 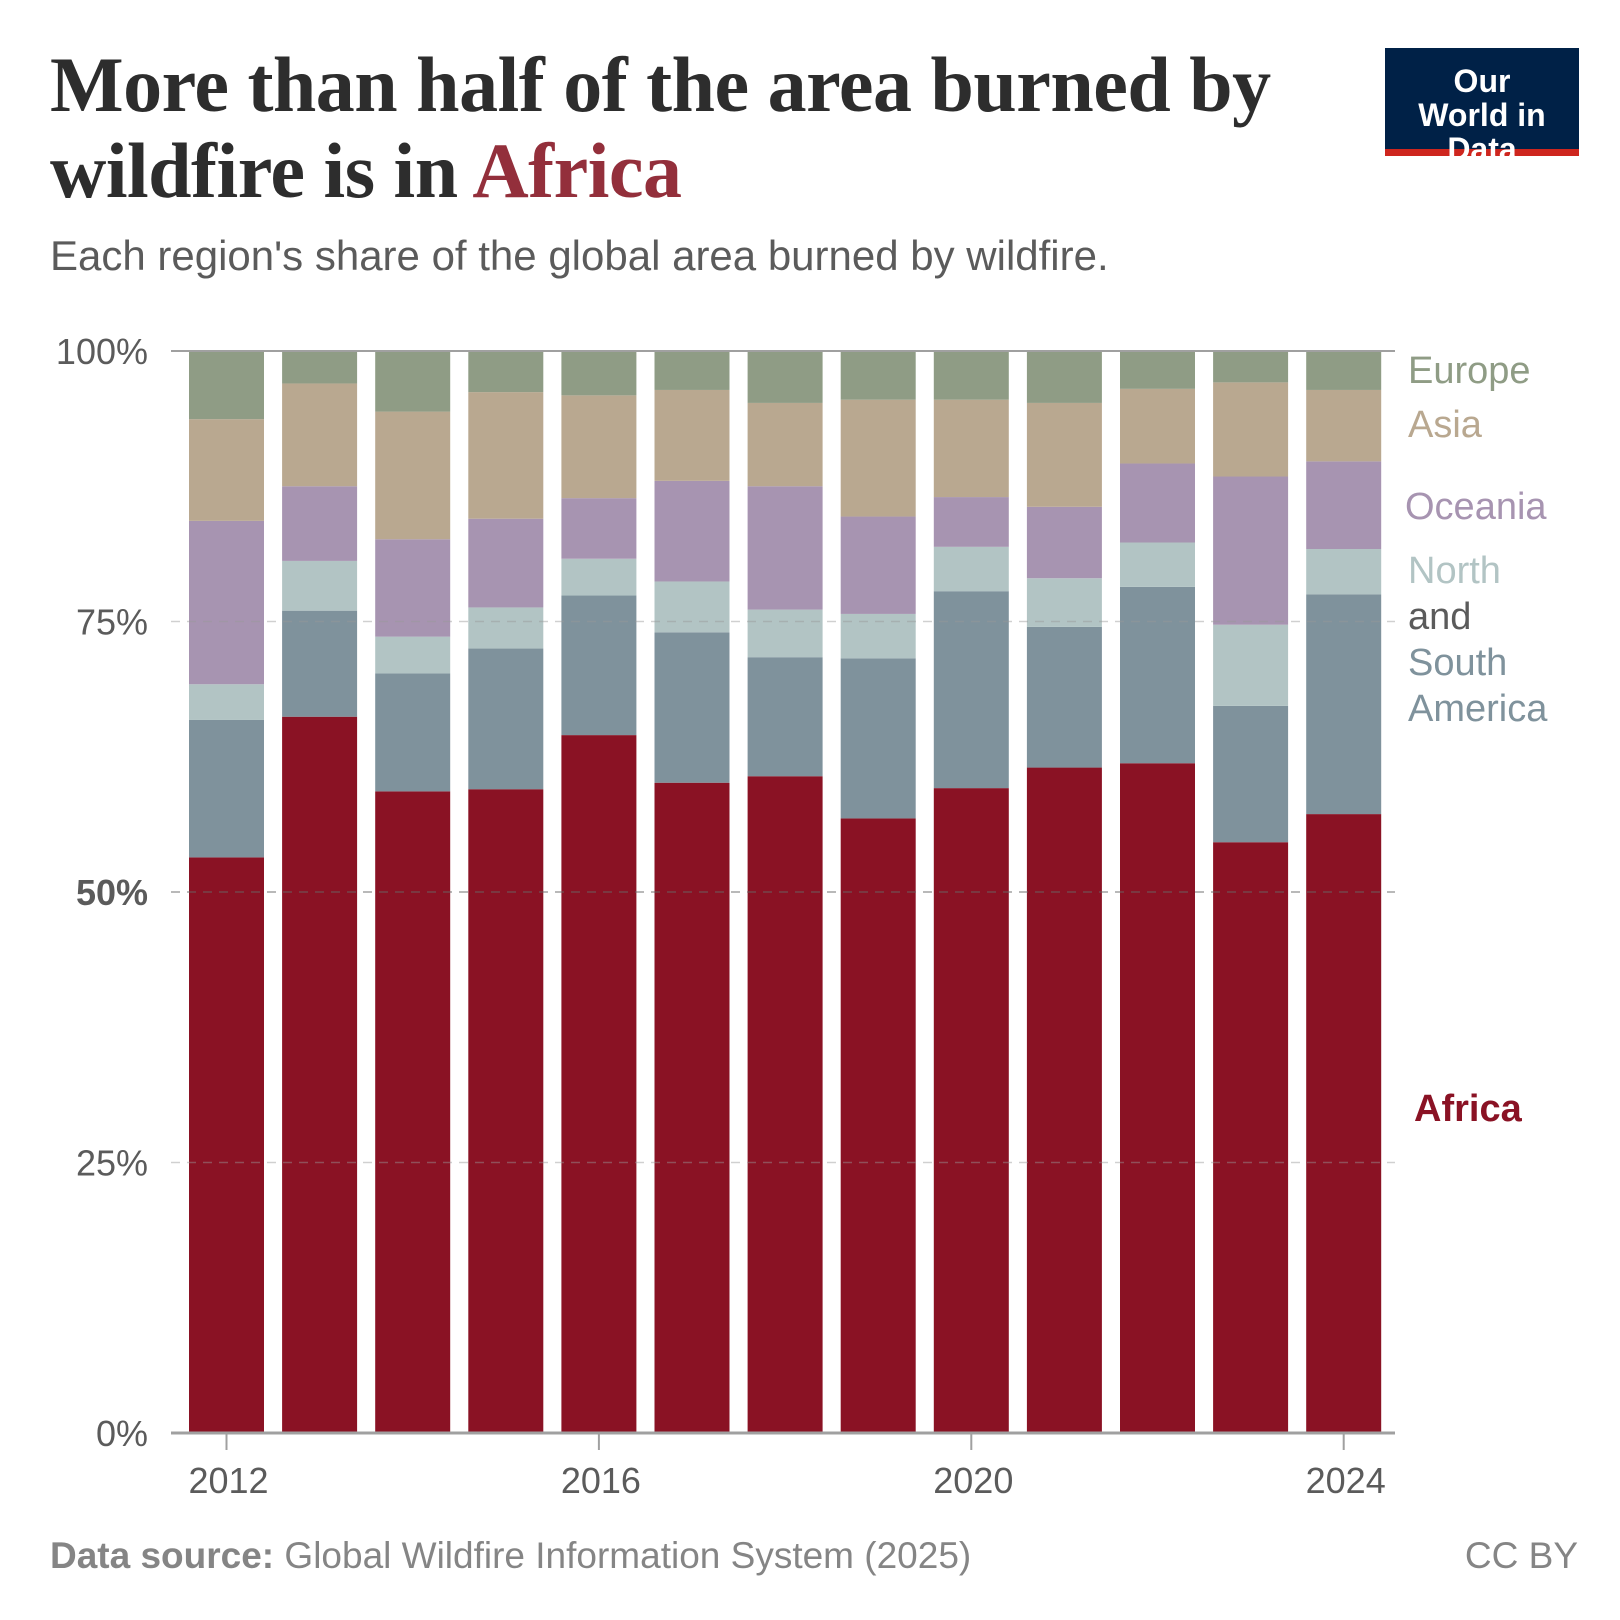 What do you see at coordinates (971, 448) in the screenshot?
I see `bar-asia-2020` at bounding box center [971, 448].